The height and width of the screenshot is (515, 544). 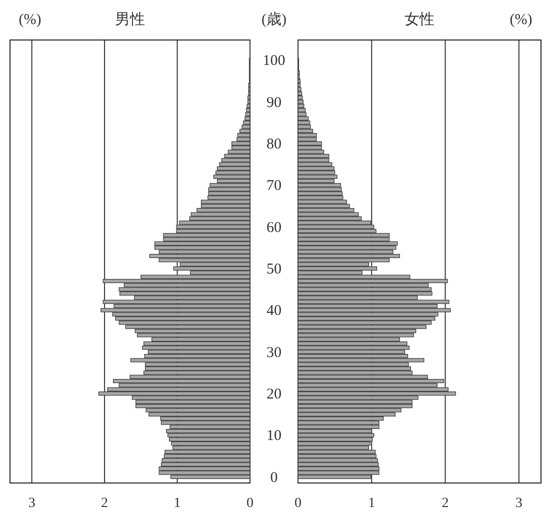 I want to click on x-tick-label: 1, so click(x=372, y=503).